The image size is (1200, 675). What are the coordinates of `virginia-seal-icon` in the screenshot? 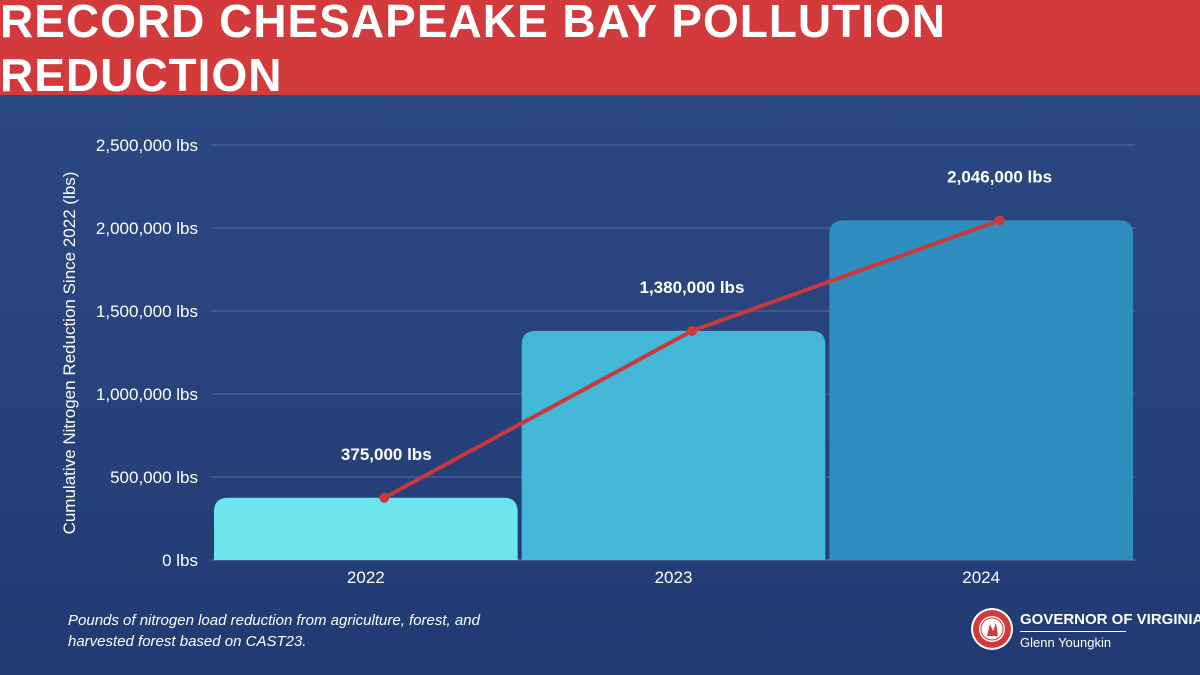 It's located at (992, 629).